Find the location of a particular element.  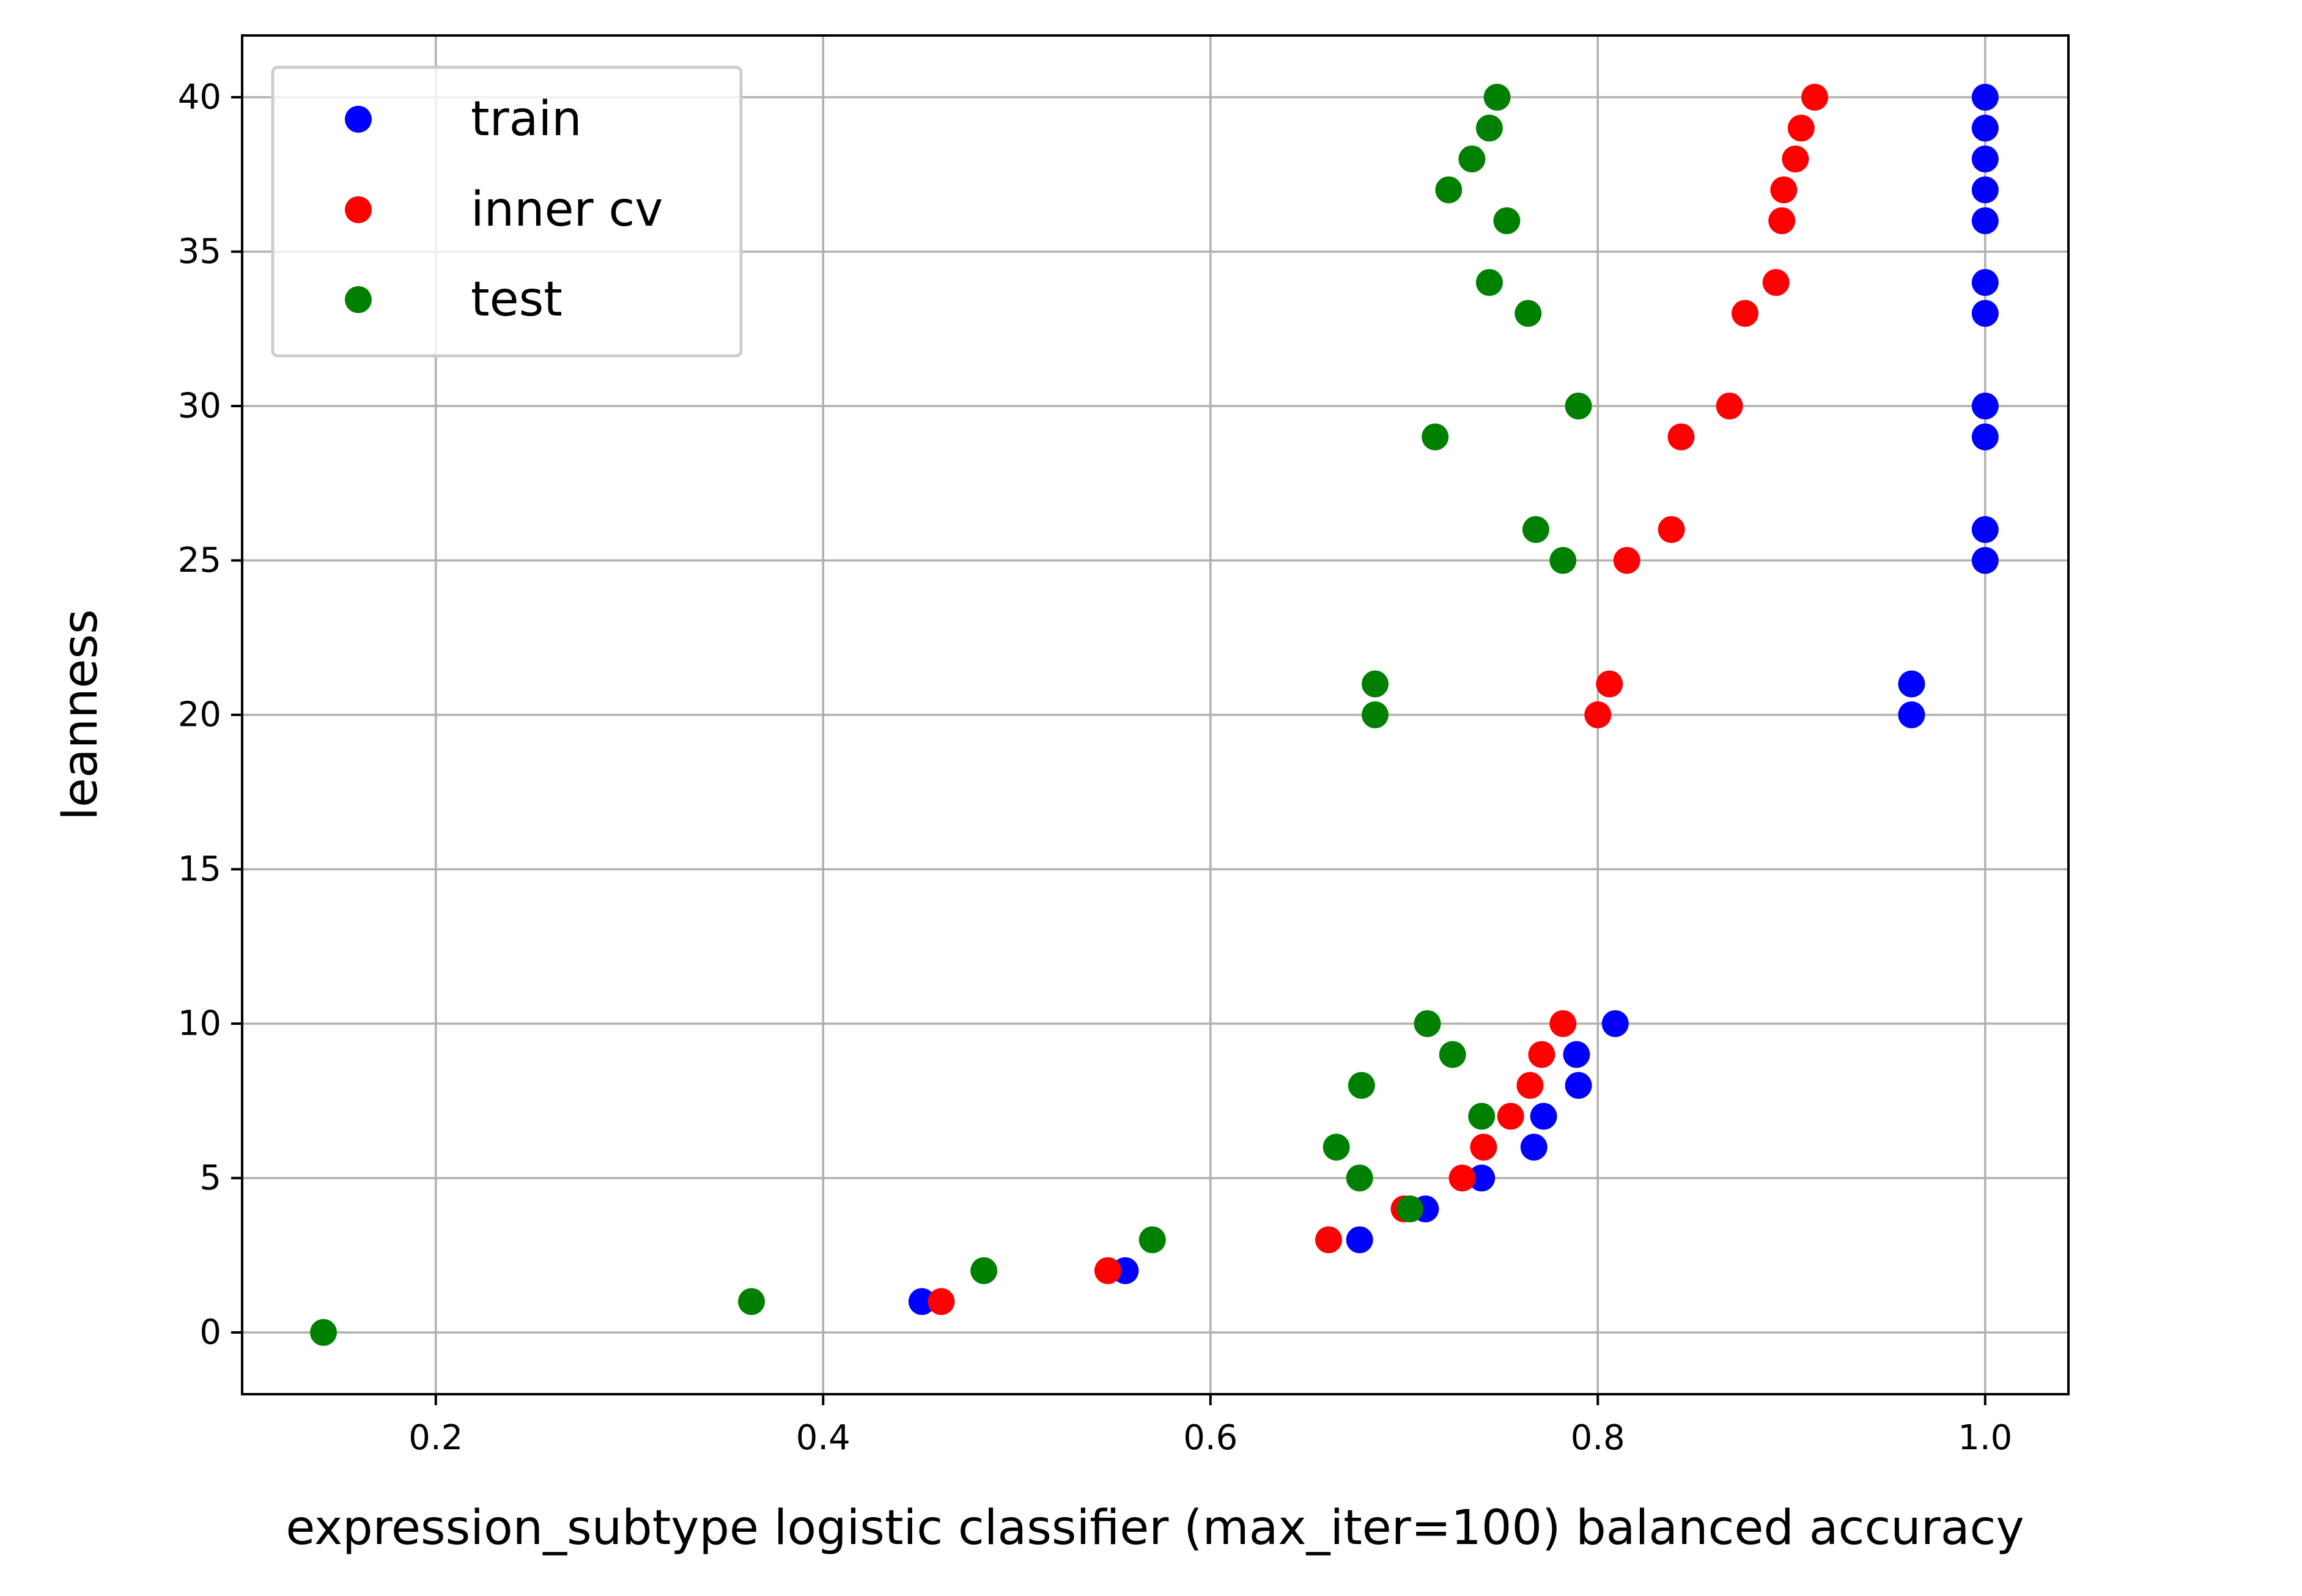

y-tick-label: 30 is located at coordinates (199, 406).